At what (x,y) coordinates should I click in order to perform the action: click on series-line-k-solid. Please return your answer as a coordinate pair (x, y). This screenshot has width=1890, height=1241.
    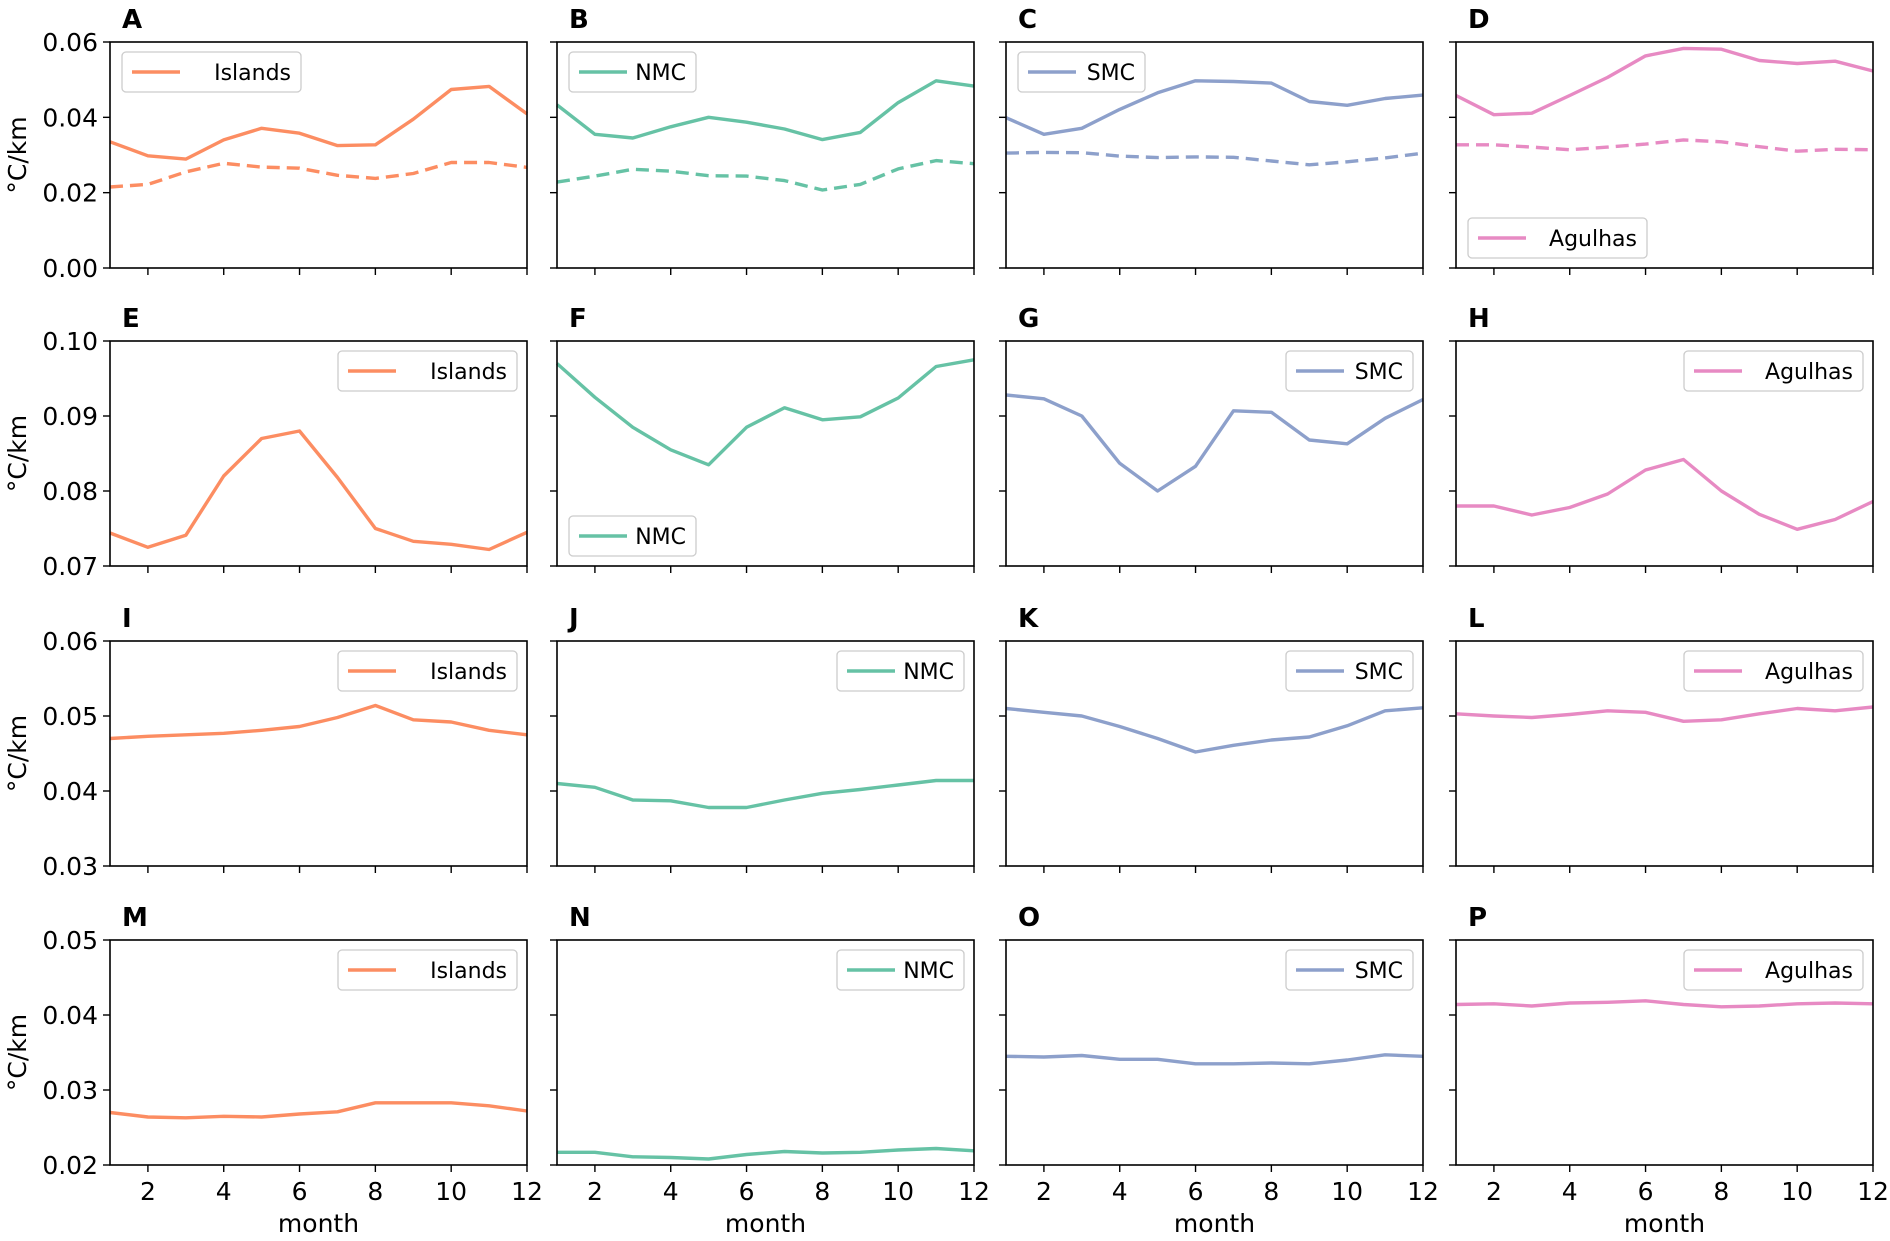
    Looking at the image, I should click on (1214, 730).